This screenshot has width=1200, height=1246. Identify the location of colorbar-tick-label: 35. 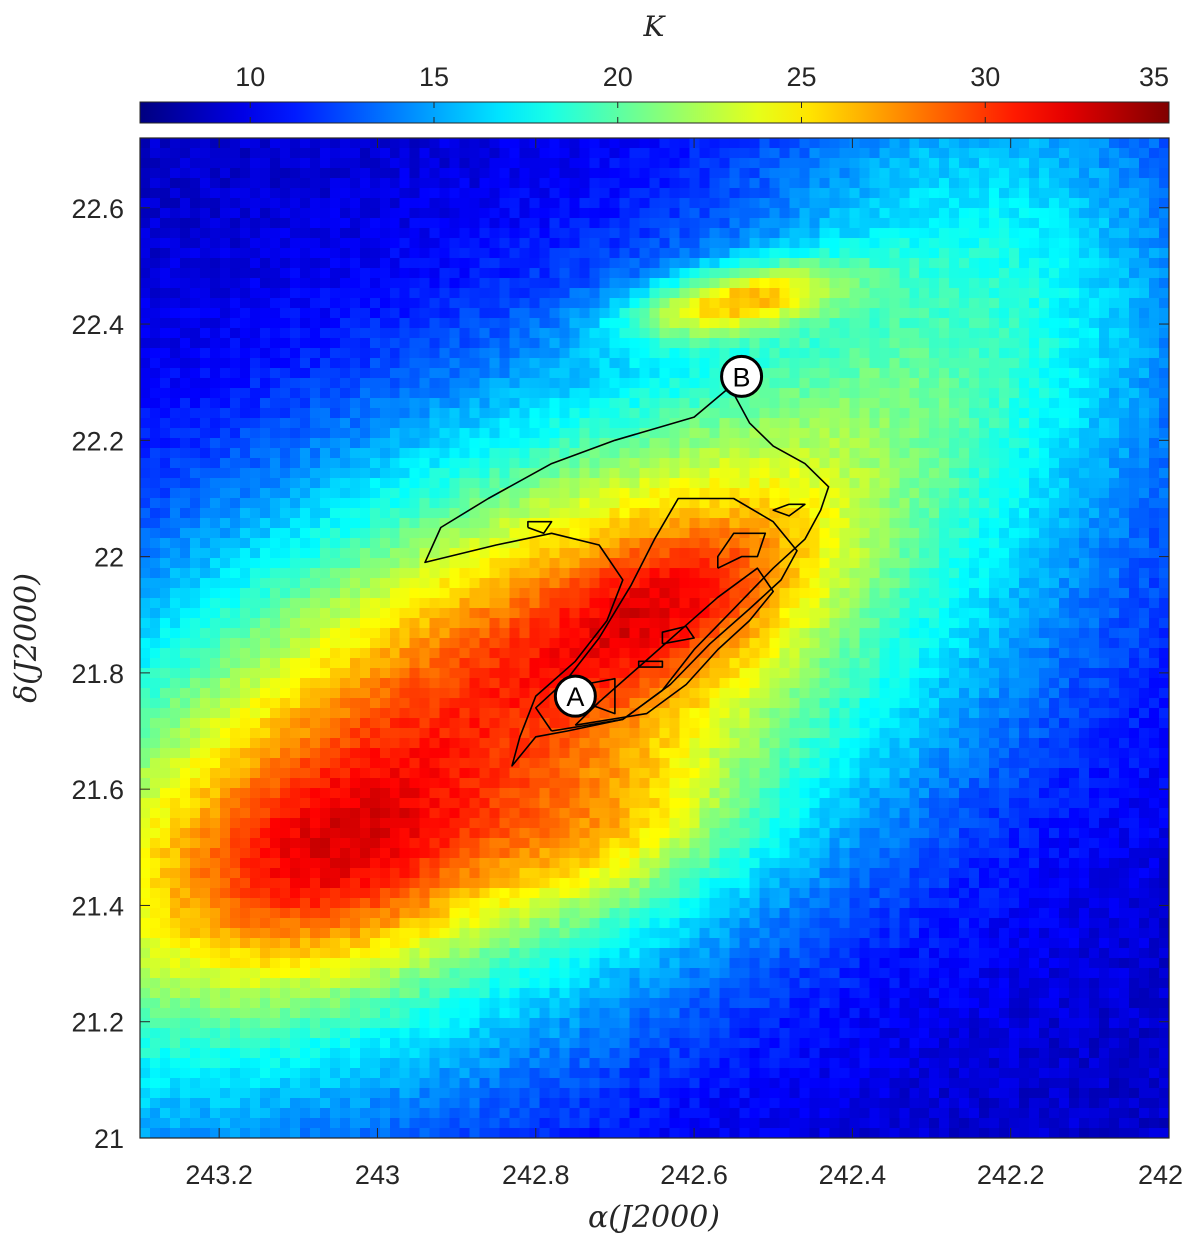
(1154, 77).